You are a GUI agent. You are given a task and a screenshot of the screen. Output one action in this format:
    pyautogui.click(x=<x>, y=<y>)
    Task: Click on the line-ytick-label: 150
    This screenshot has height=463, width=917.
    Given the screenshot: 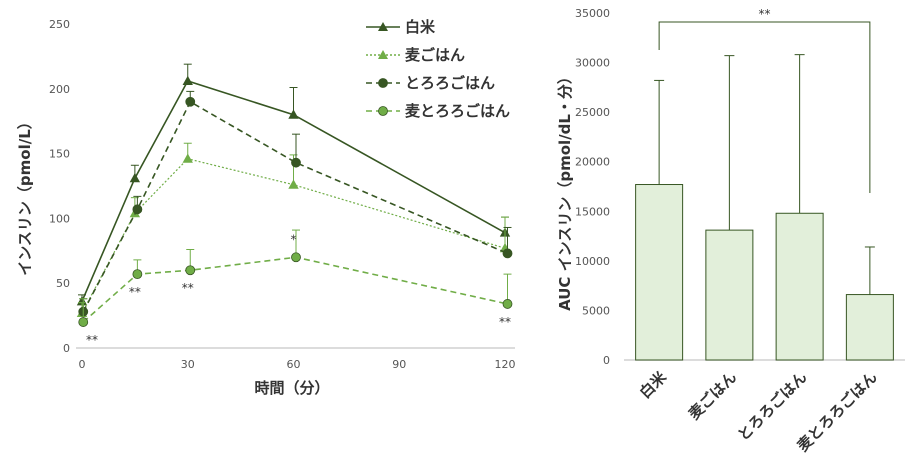 What is the action you would take?
    pyautogui.click(x=59, y=154)
    